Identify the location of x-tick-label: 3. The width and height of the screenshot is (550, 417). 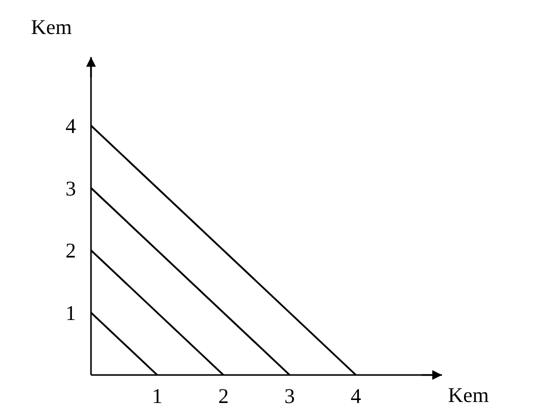
(289, 396).